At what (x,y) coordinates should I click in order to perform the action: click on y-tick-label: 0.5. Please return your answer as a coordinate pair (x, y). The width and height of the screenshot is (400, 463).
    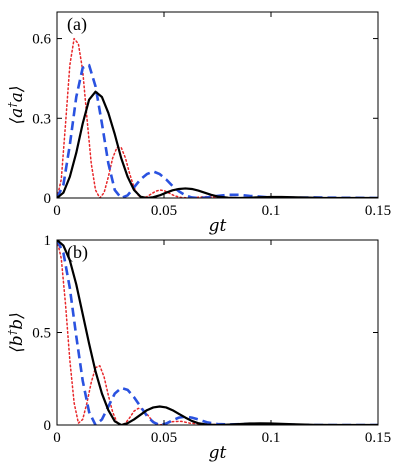
    Looking at the image, I should click on (41, 334).